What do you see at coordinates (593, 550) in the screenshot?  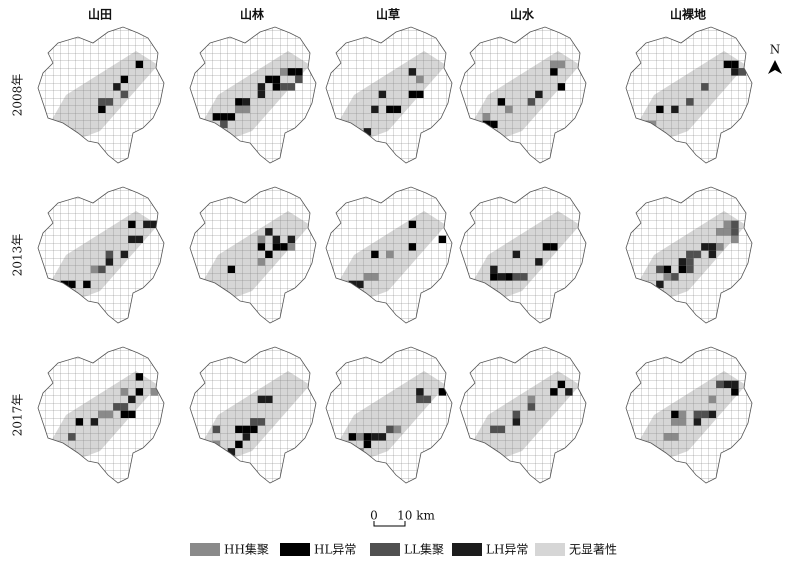 I see `legend-label: 无显著性` at bounding box center [593, 550].